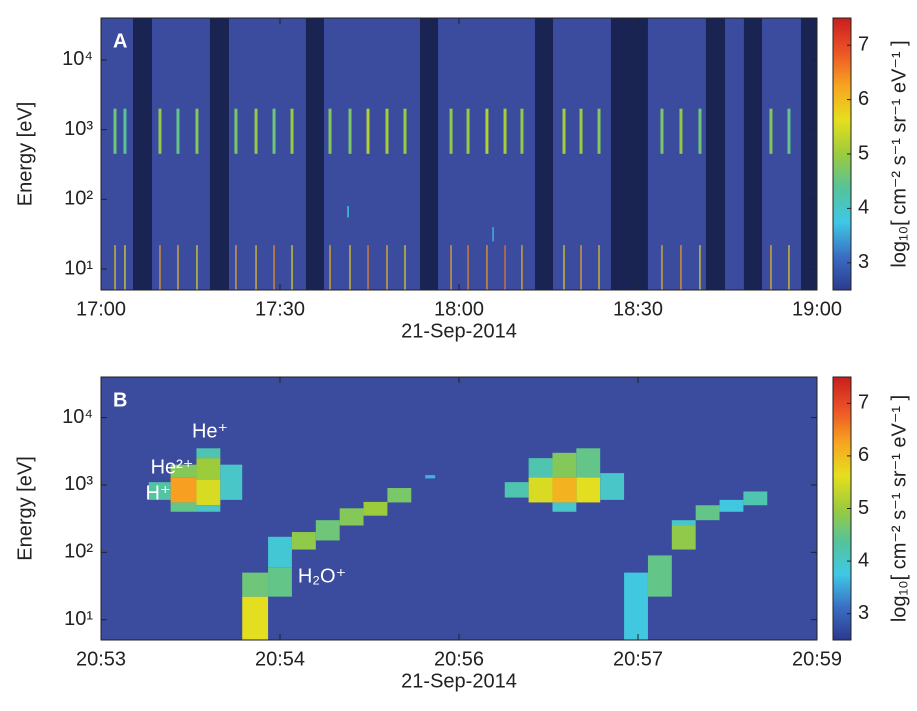 The width and height of the screenshot is (917, 711). What do you see at coordinates (280, 309) in the screenshot?
I see `x-tick-label: 17:30` at bounding box center [280, 309].